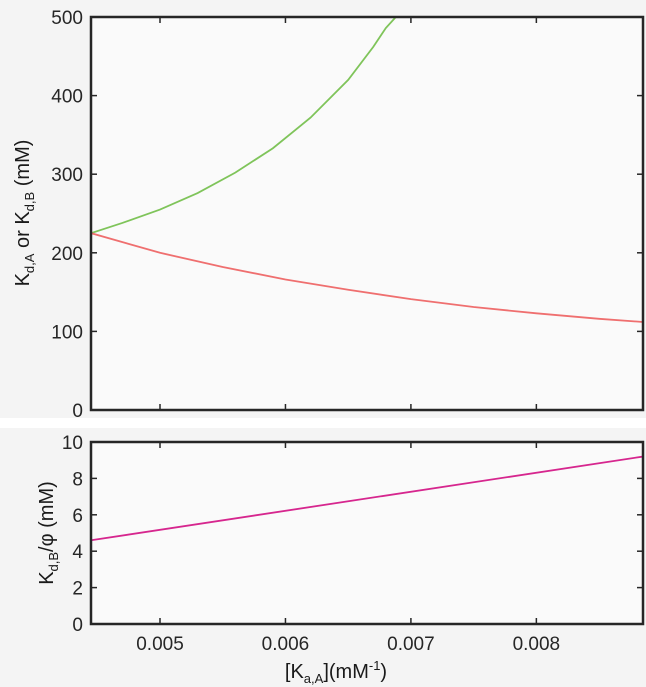 Image resolution: width=646 pixels, height=687 pixels. I want to click on ratio-ytick-label-2: 4, so click(77, 552).